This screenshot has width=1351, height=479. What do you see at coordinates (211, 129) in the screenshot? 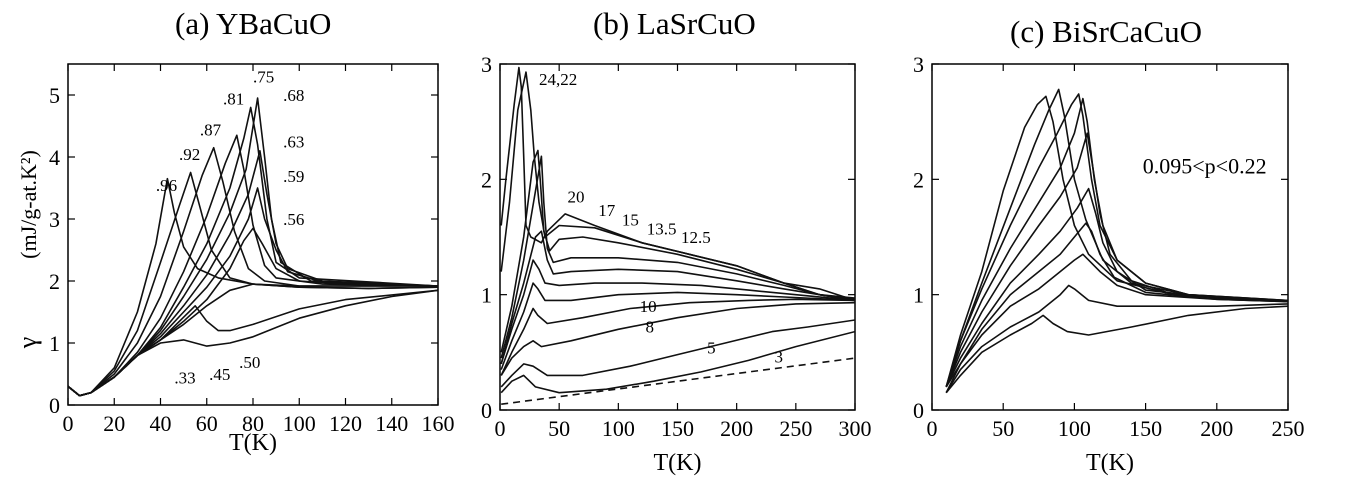
I see `curve-annotation: .87` at bounding box center [211, 129].